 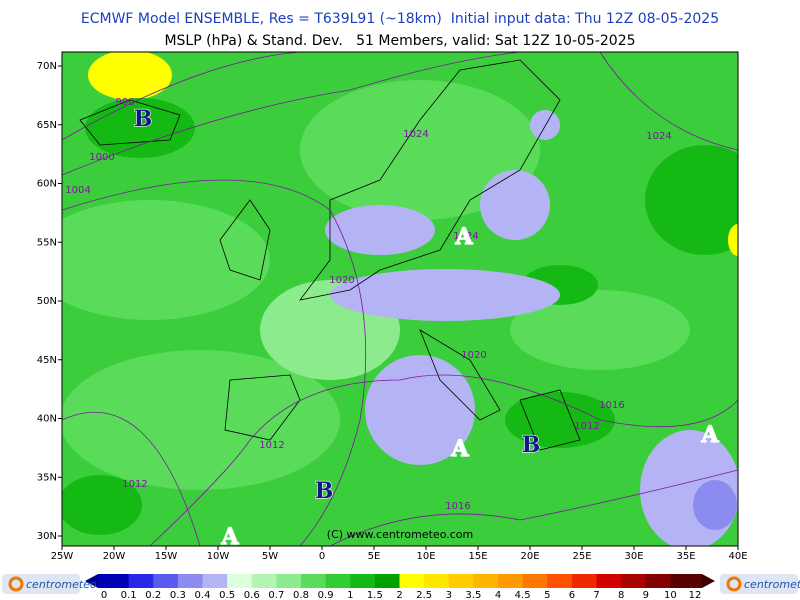 What do you see at coordinates (47, 360) in the screenshot?
I see `lat-label: 45N` at bounding box center [47, 360].